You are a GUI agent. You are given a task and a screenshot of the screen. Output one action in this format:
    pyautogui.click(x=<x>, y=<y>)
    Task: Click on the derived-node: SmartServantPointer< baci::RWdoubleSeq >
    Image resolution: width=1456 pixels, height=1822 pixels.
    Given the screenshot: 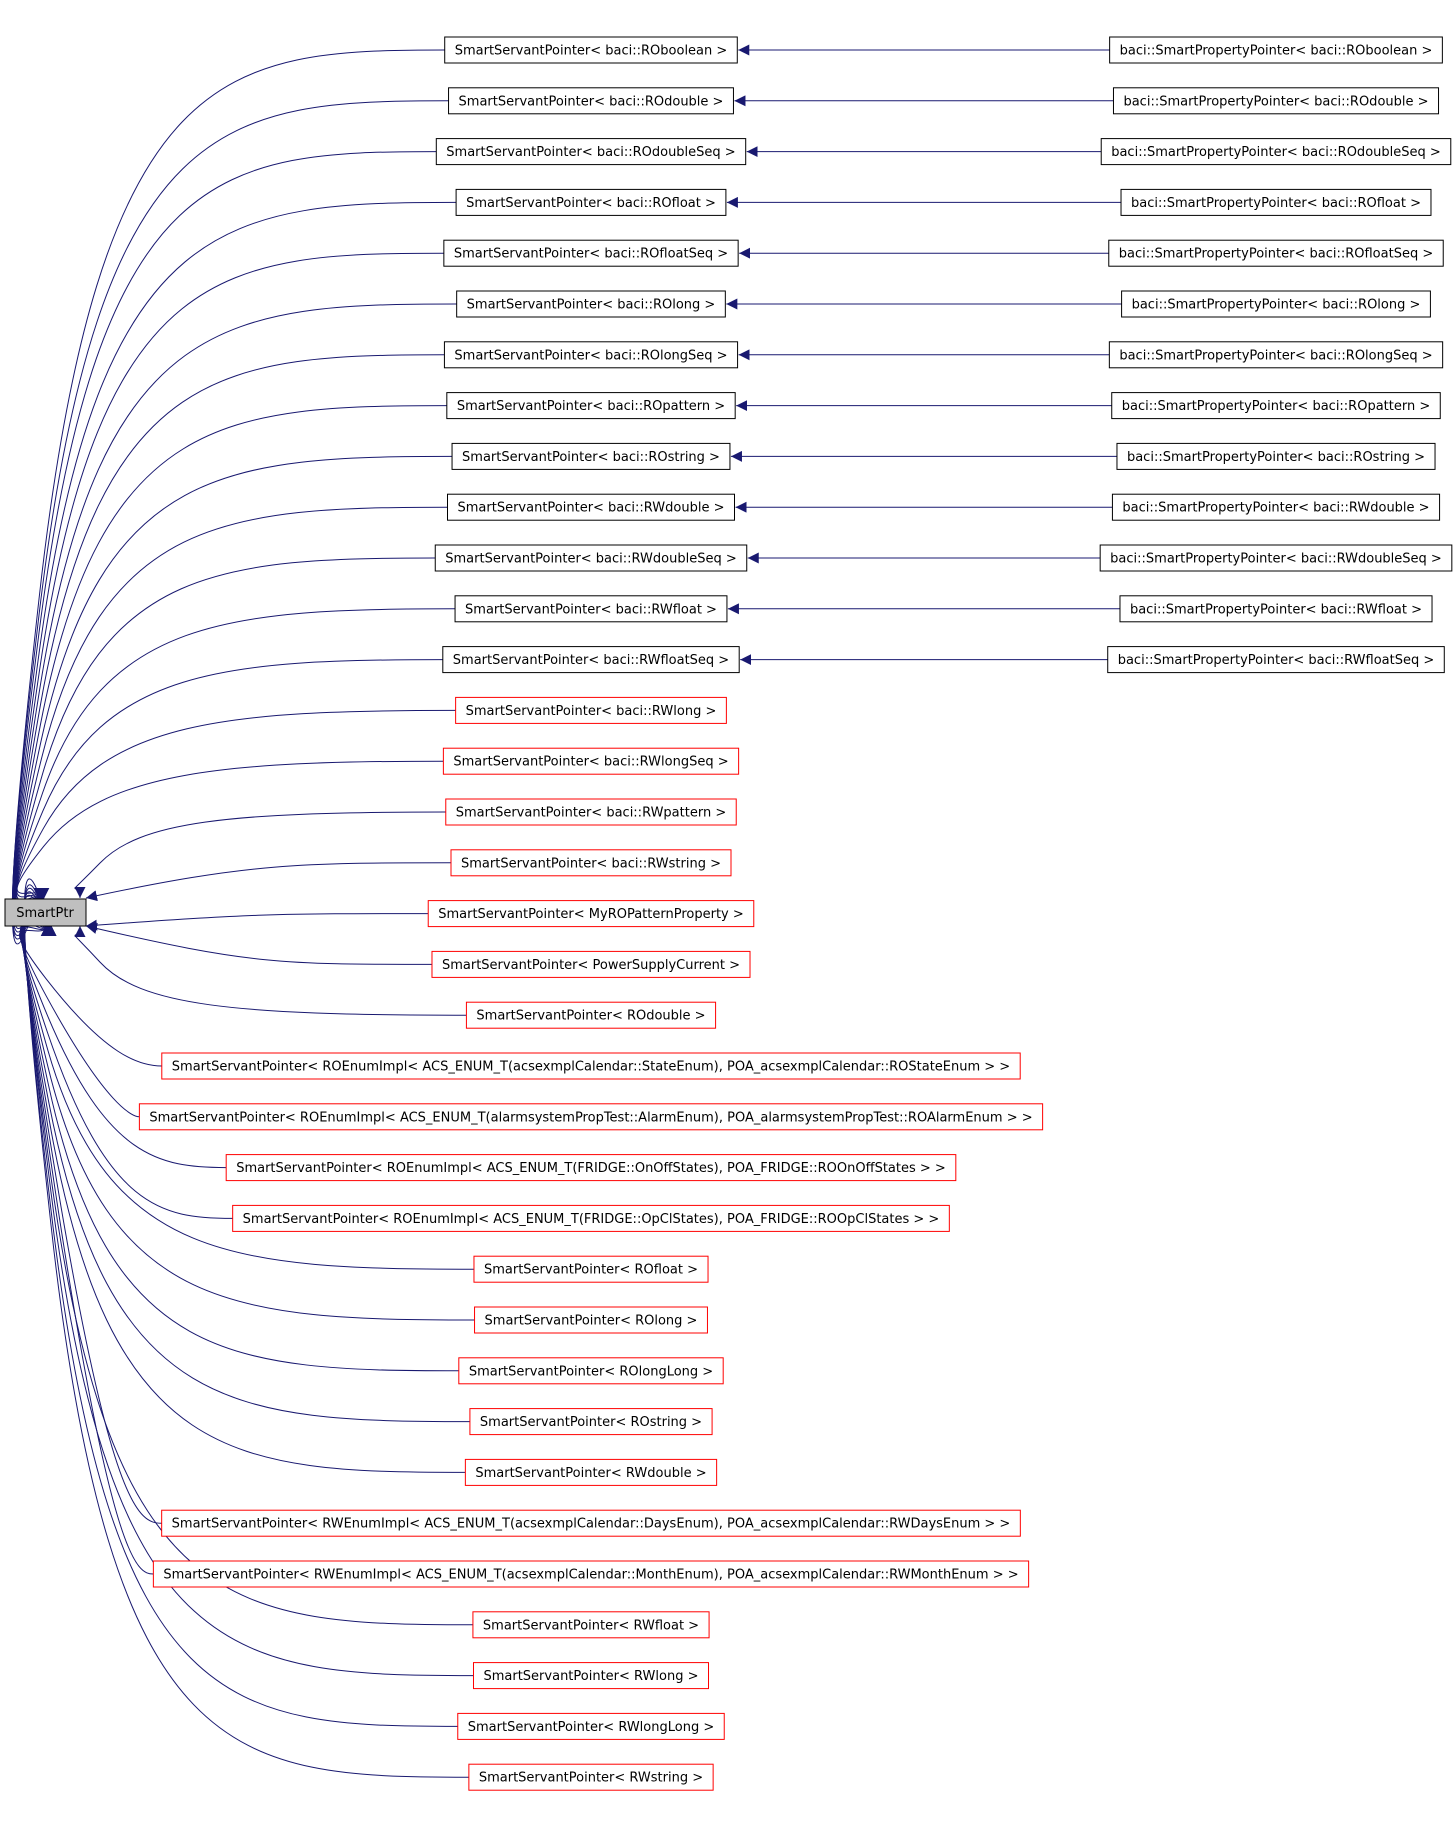 What is the action you would take?
    pyautogui.click(x=591, y=558)
    